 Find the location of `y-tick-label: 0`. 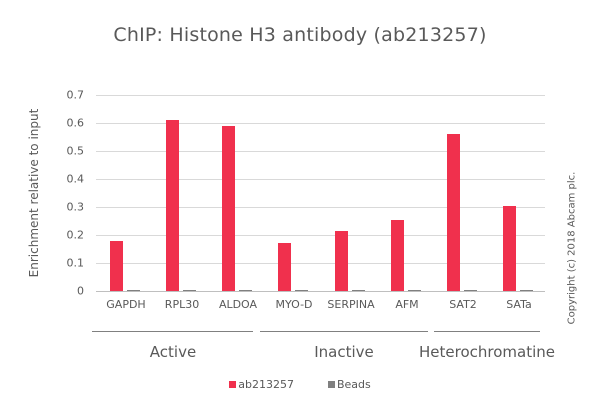

y-tick-label: 0 is located at coordinates (80, 291).